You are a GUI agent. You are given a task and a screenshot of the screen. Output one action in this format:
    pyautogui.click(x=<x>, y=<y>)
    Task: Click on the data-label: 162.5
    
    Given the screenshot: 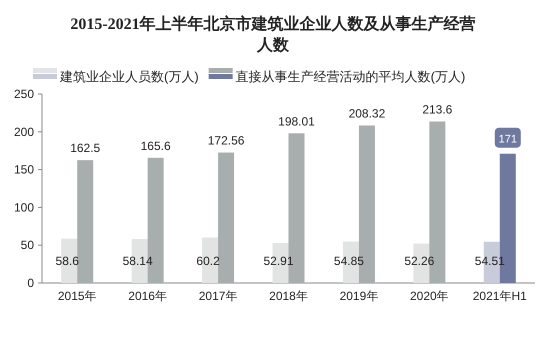 What is the action you would take?
    pyautogui.click(x=85, y=148)
    